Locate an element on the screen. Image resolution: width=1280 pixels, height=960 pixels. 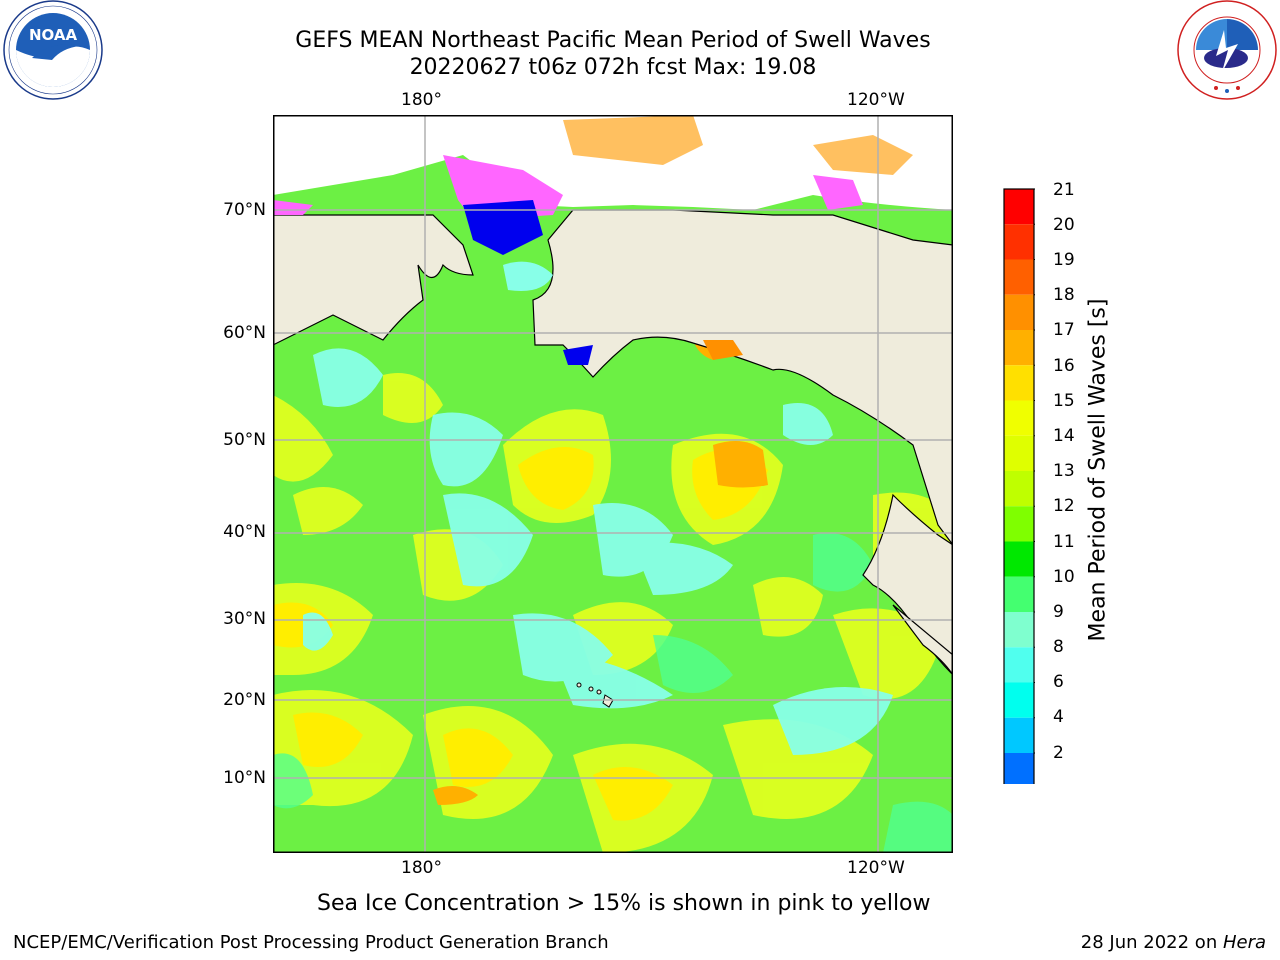
lon-tick-top-180: 180° is located at coordinates (421, 100).